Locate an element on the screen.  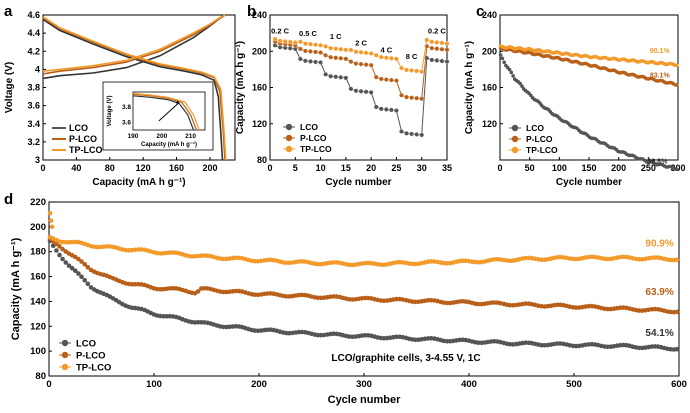
y-tick-label: 240 is located at coordinates (259, 15).